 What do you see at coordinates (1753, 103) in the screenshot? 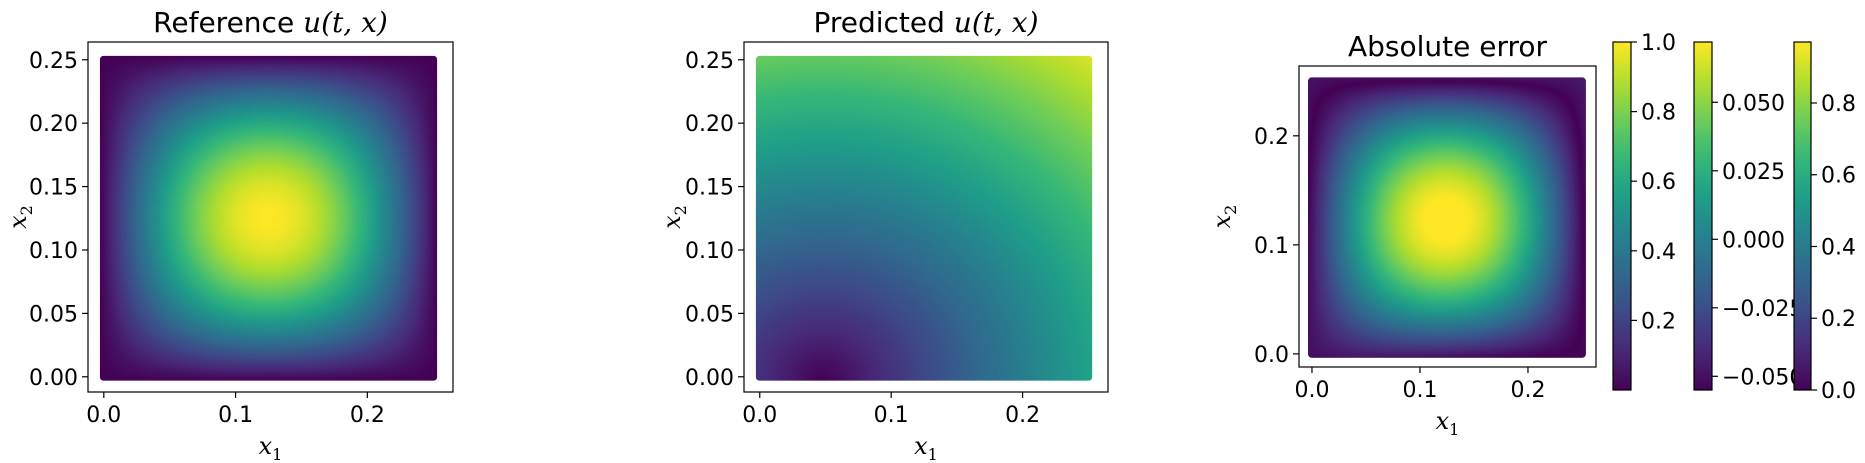
I see `colorbar-tick-label: 0.050` at bounding box center [1753, 103].